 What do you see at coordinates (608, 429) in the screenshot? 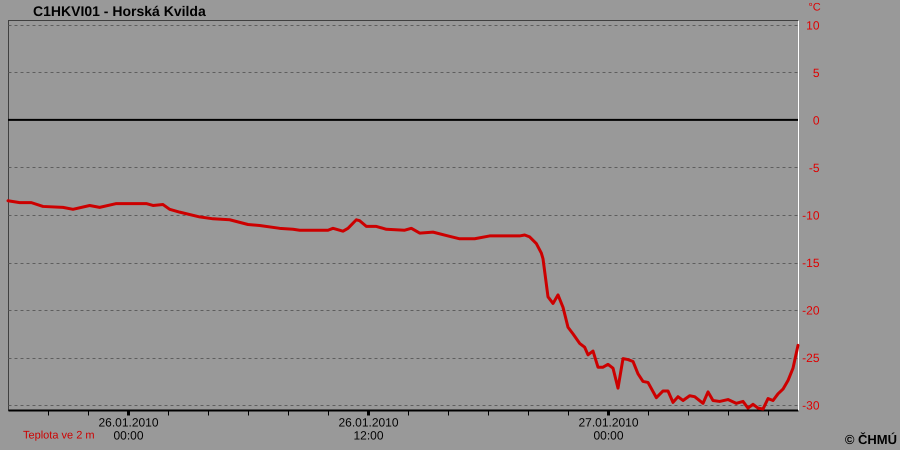
I see `x-tick-label: 27.01.2010 00:00` at bounding box center [608, 429].